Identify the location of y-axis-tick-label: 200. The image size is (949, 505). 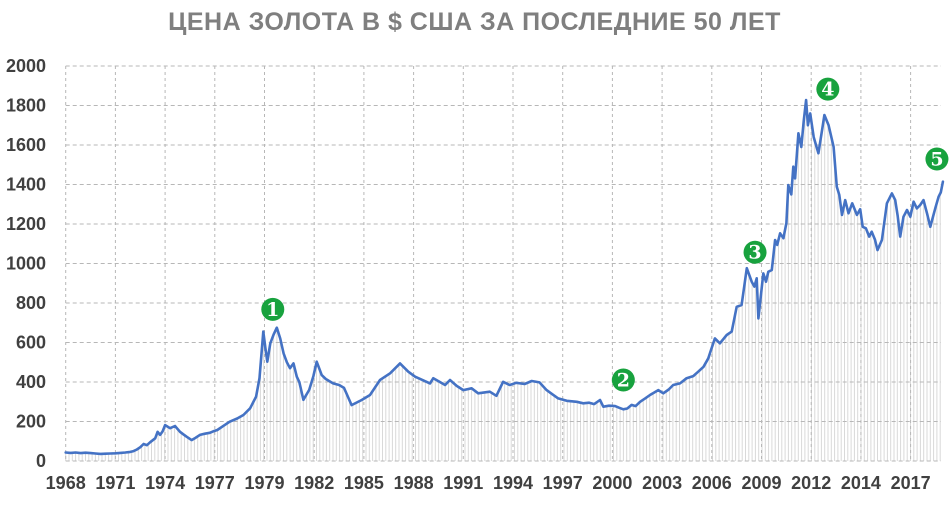
(31, 422).